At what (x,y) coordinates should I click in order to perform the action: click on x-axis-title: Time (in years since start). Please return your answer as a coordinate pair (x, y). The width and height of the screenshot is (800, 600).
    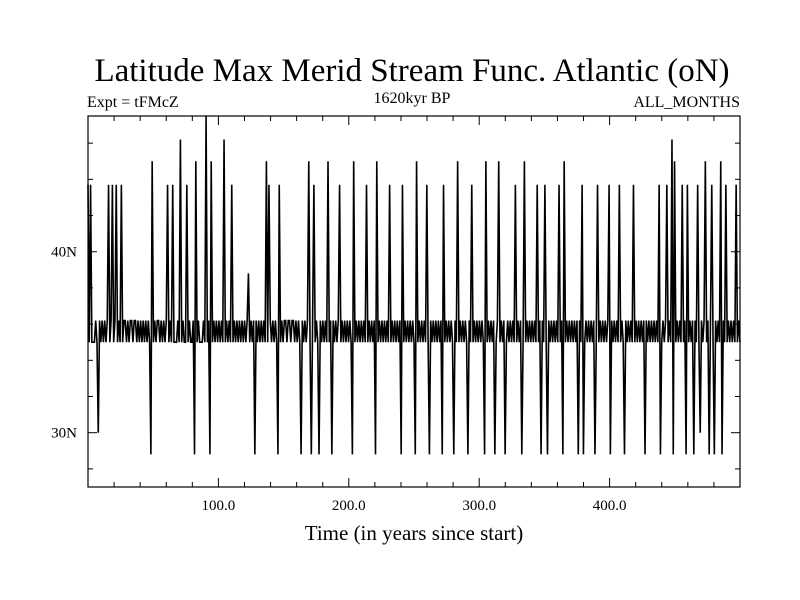
    Looking at the image, I should click on (414, 533).